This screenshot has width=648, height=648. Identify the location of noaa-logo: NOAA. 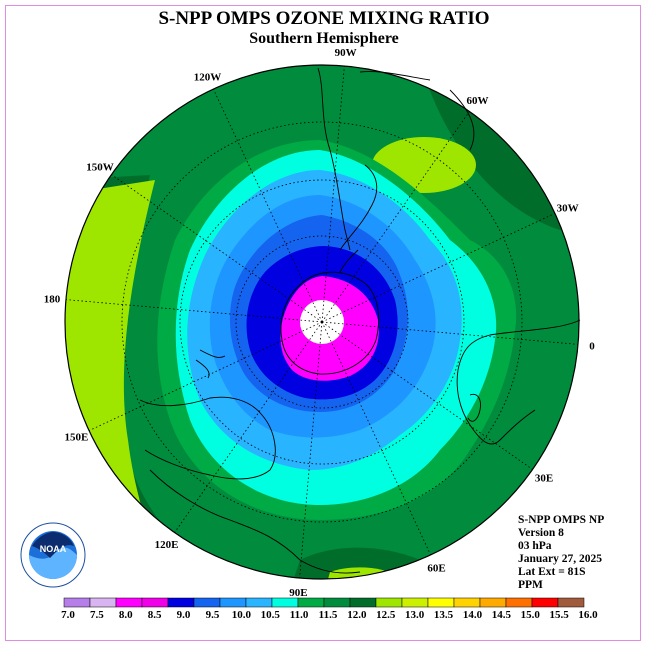
(53, 555).